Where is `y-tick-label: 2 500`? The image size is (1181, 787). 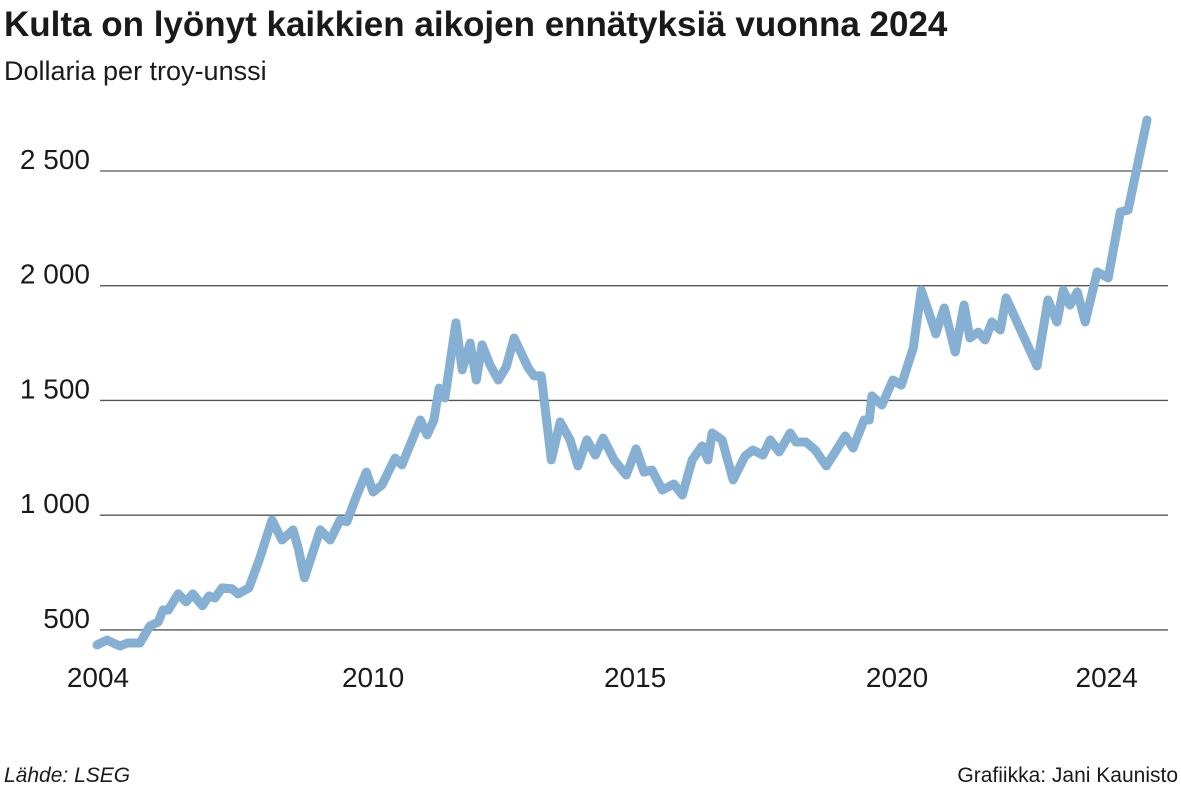
y-tick-label: 2 500 is located at coordinates (55, 159).